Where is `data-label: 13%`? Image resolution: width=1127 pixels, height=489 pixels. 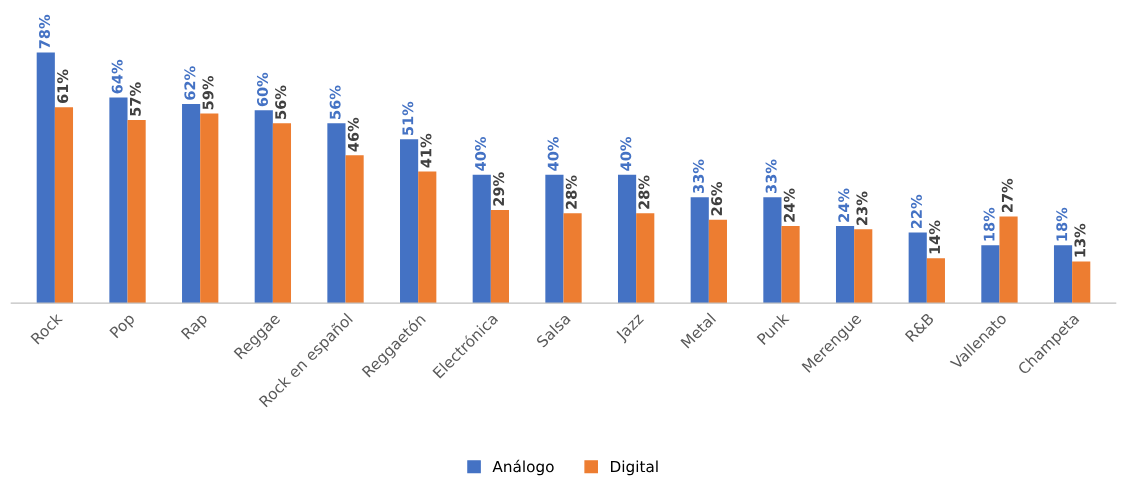
data-label: 13% is located at coordinates (1080, 240).